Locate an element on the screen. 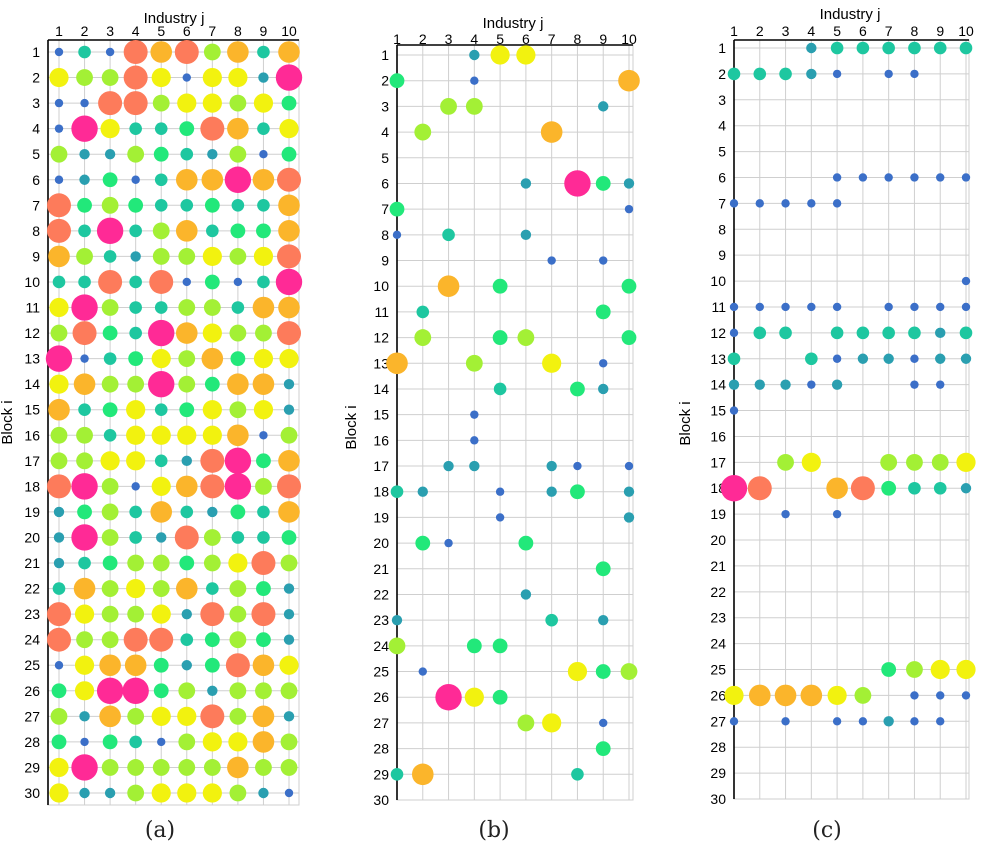  y-tick-label: 21 is located at coordinates (381, 569).